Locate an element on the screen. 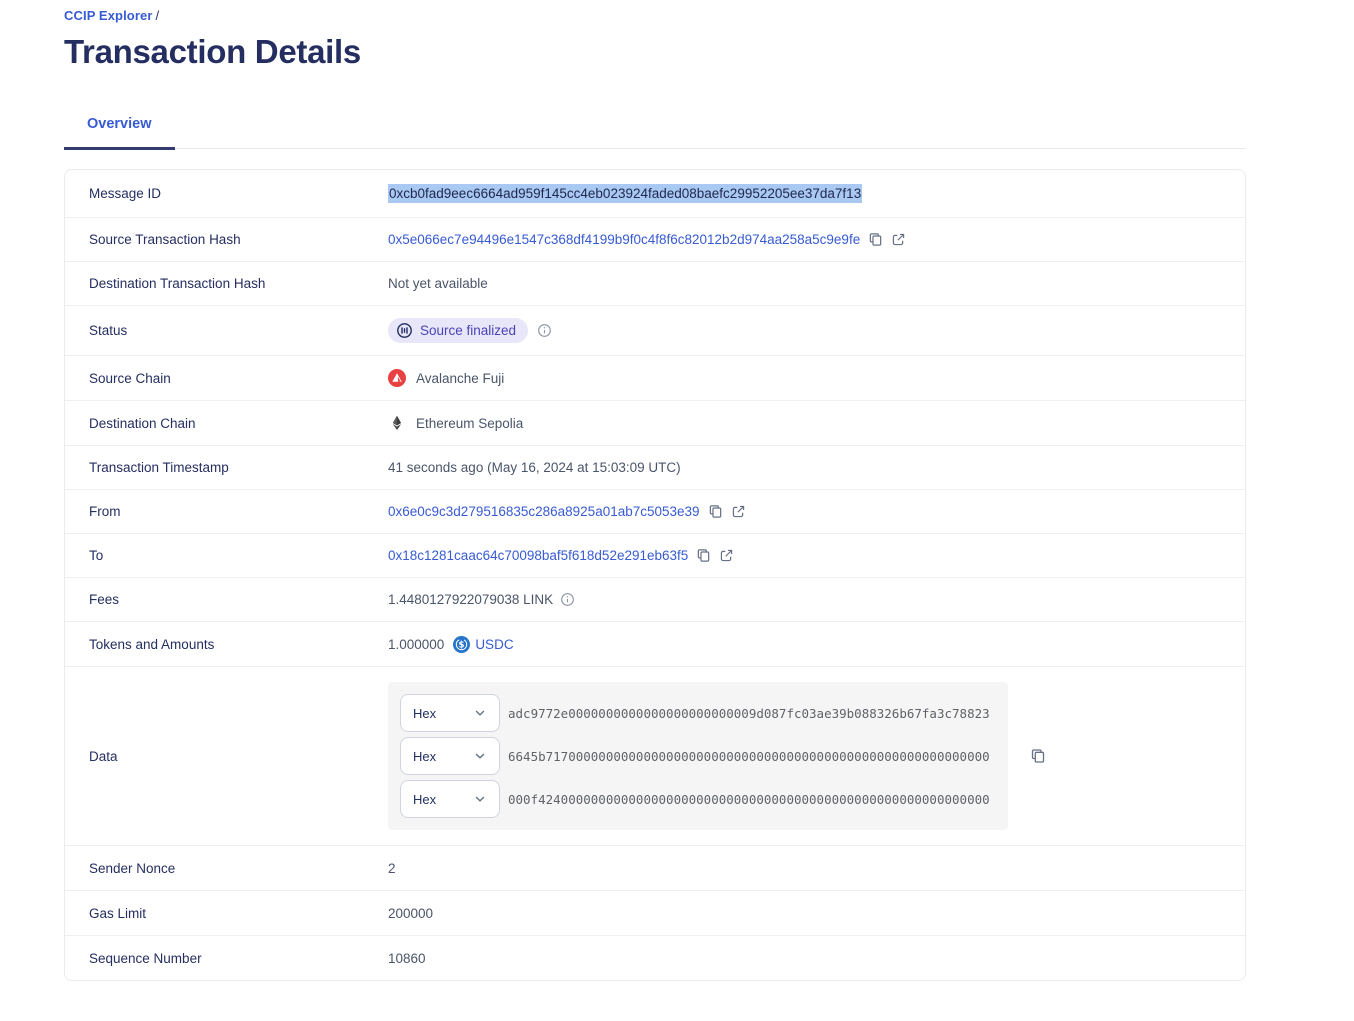 The width and height of the screenshot is (1354, 1021). field-label: Gas Limit is located at coordinates (118, 913).